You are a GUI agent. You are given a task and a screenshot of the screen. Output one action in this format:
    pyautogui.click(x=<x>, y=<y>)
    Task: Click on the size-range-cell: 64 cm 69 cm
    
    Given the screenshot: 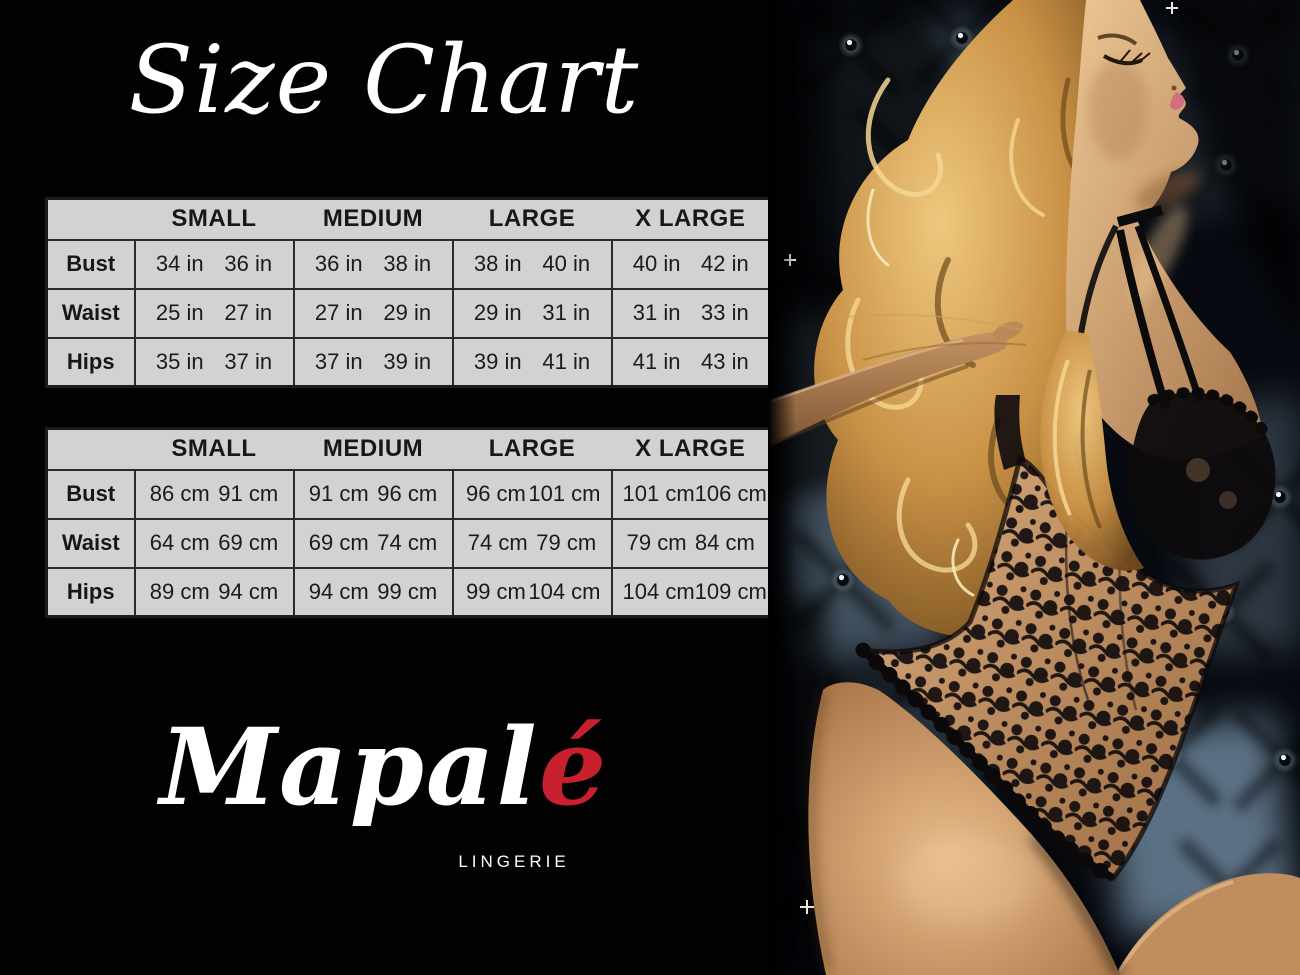 What is the action you would take?
    pyautogui.click(x=214, y=543)
    